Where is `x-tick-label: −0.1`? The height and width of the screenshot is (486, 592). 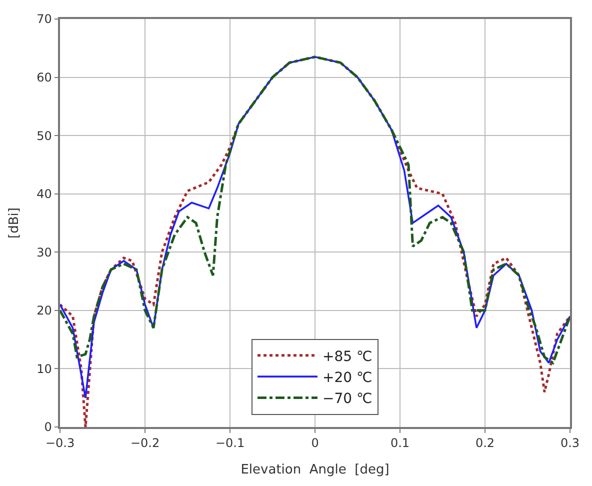 x-tick-label: −0.1 is located at coordinates (230, 443).